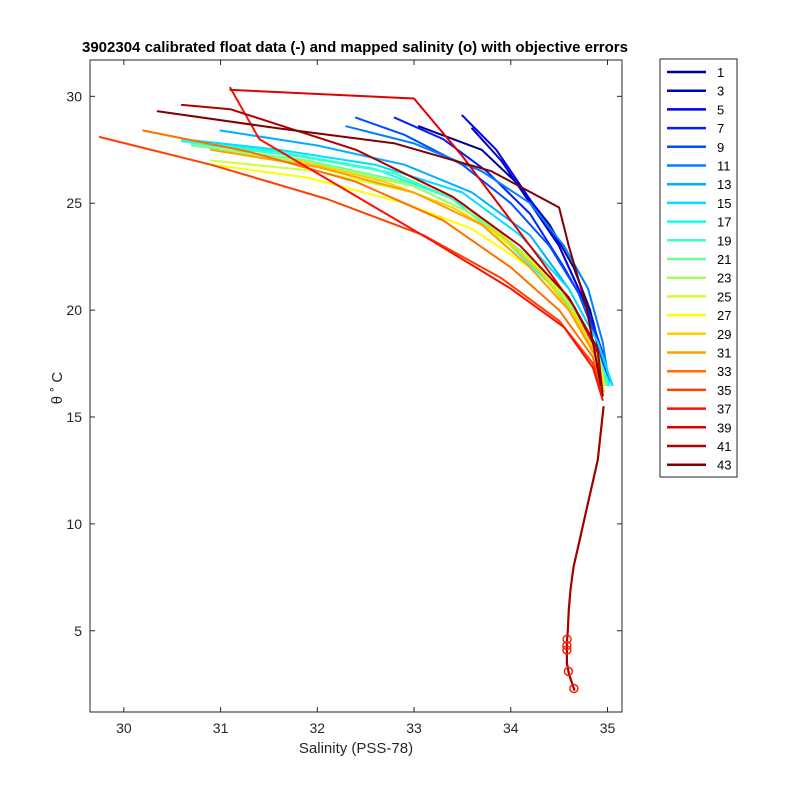 Image resolution: width=800 pixels, height=800 pixels. What do you see at coordinates (724, 353) in the screenshot?
I see `legend-label-31: 31` at bounding box center [724, 353].